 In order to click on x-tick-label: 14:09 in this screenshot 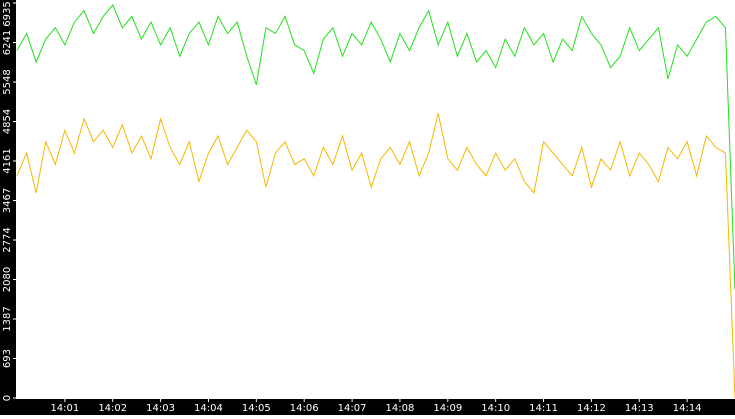, I will do `click(447, 408)`.